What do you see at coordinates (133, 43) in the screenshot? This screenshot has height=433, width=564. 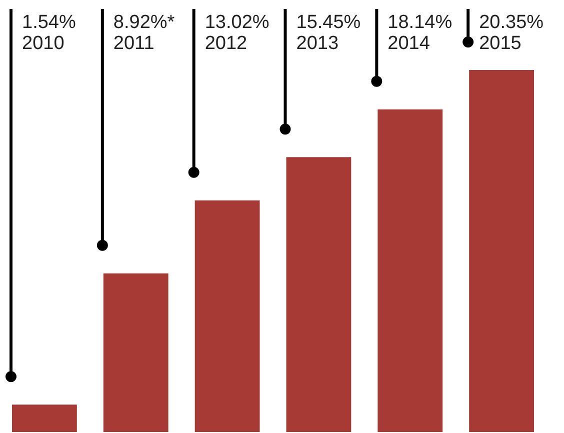 I see `x-tick-label: 2011` at bounding box center [133, 43].